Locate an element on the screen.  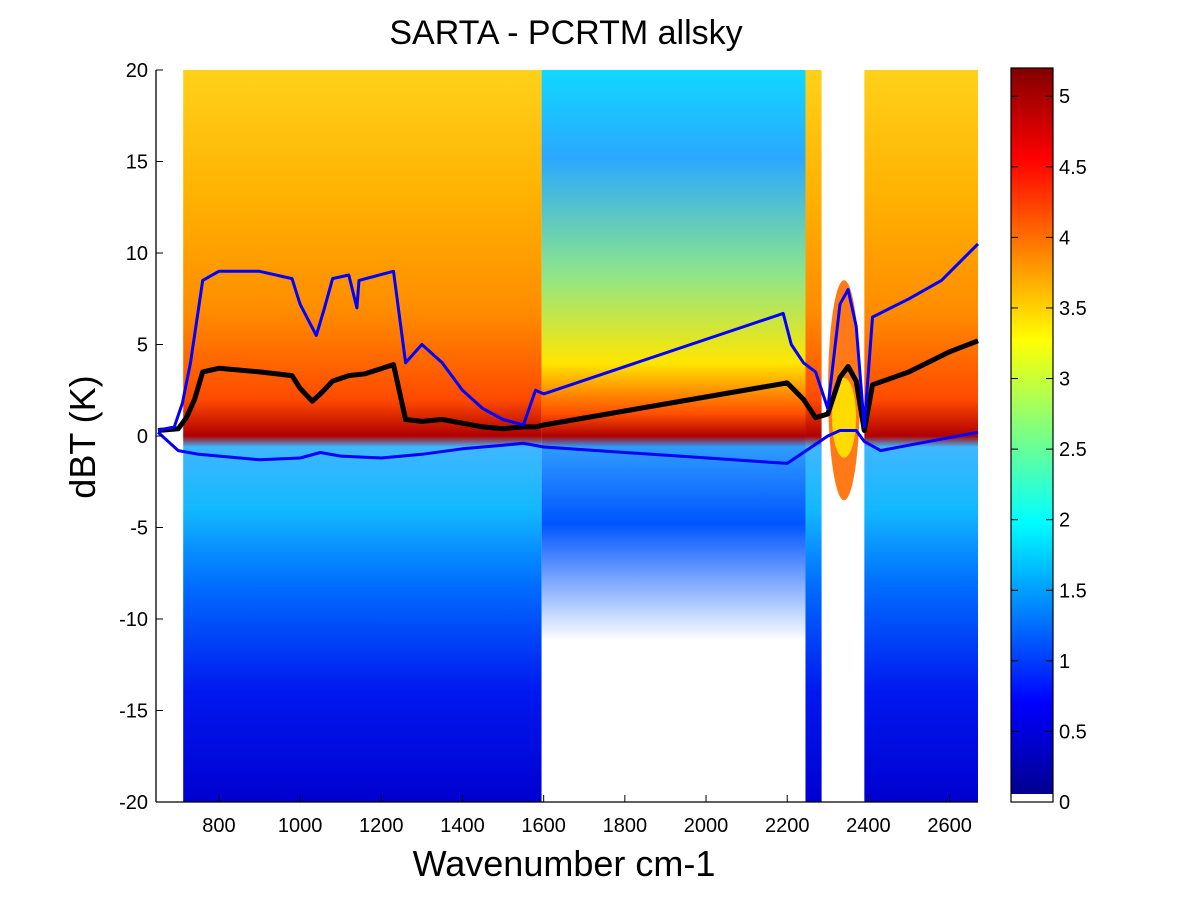
colorbar-tick-label: 1 is located at coordinates (1064, 662).